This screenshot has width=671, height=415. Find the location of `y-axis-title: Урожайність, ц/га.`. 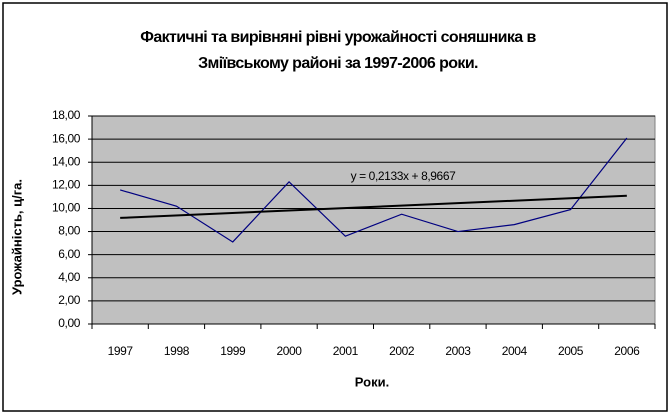

y-axis-title: Урожайність, ц/га. is located at coordinates (16, 237).